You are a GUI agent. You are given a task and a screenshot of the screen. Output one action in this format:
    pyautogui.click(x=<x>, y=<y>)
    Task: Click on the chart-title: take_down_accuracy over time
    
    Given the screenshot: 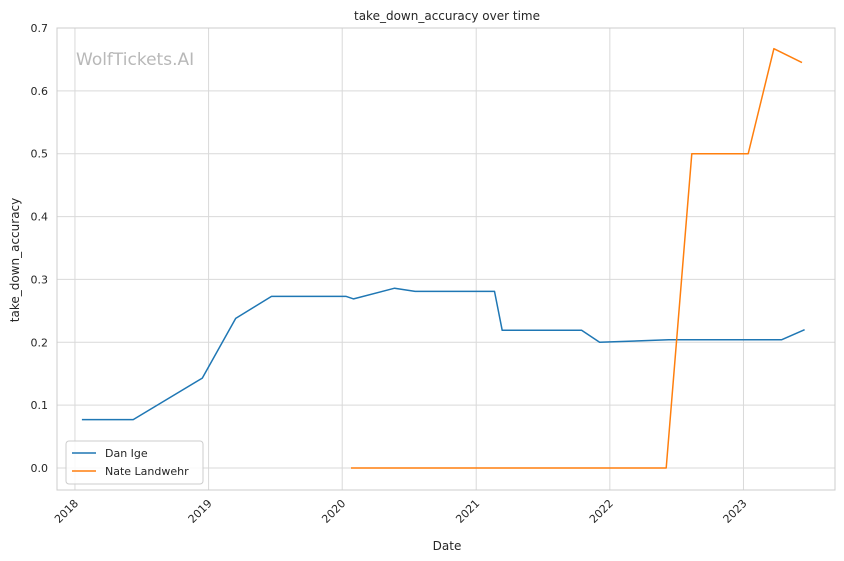 What is the action you would take?
    pyautogui.click(x=447, y=16)
    